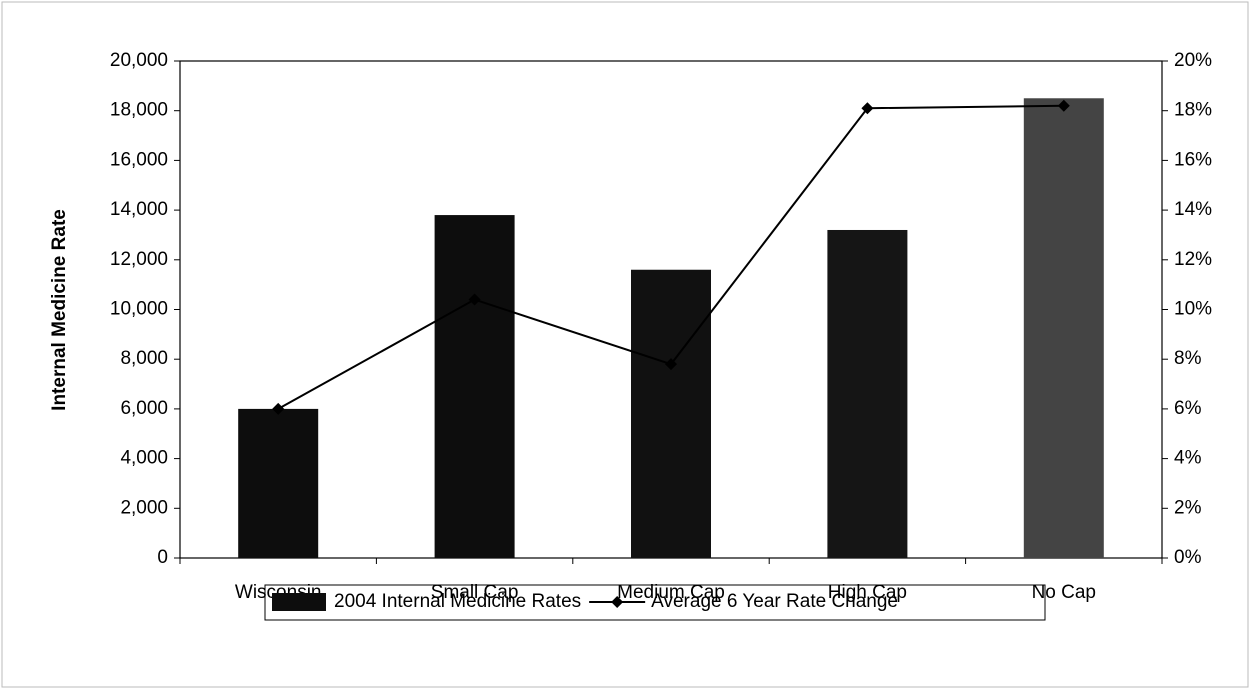 Image resolution: width=1251 pixels, height=690 pixels. I want to click on y-tick-label: 14,000, so click(139, 209).